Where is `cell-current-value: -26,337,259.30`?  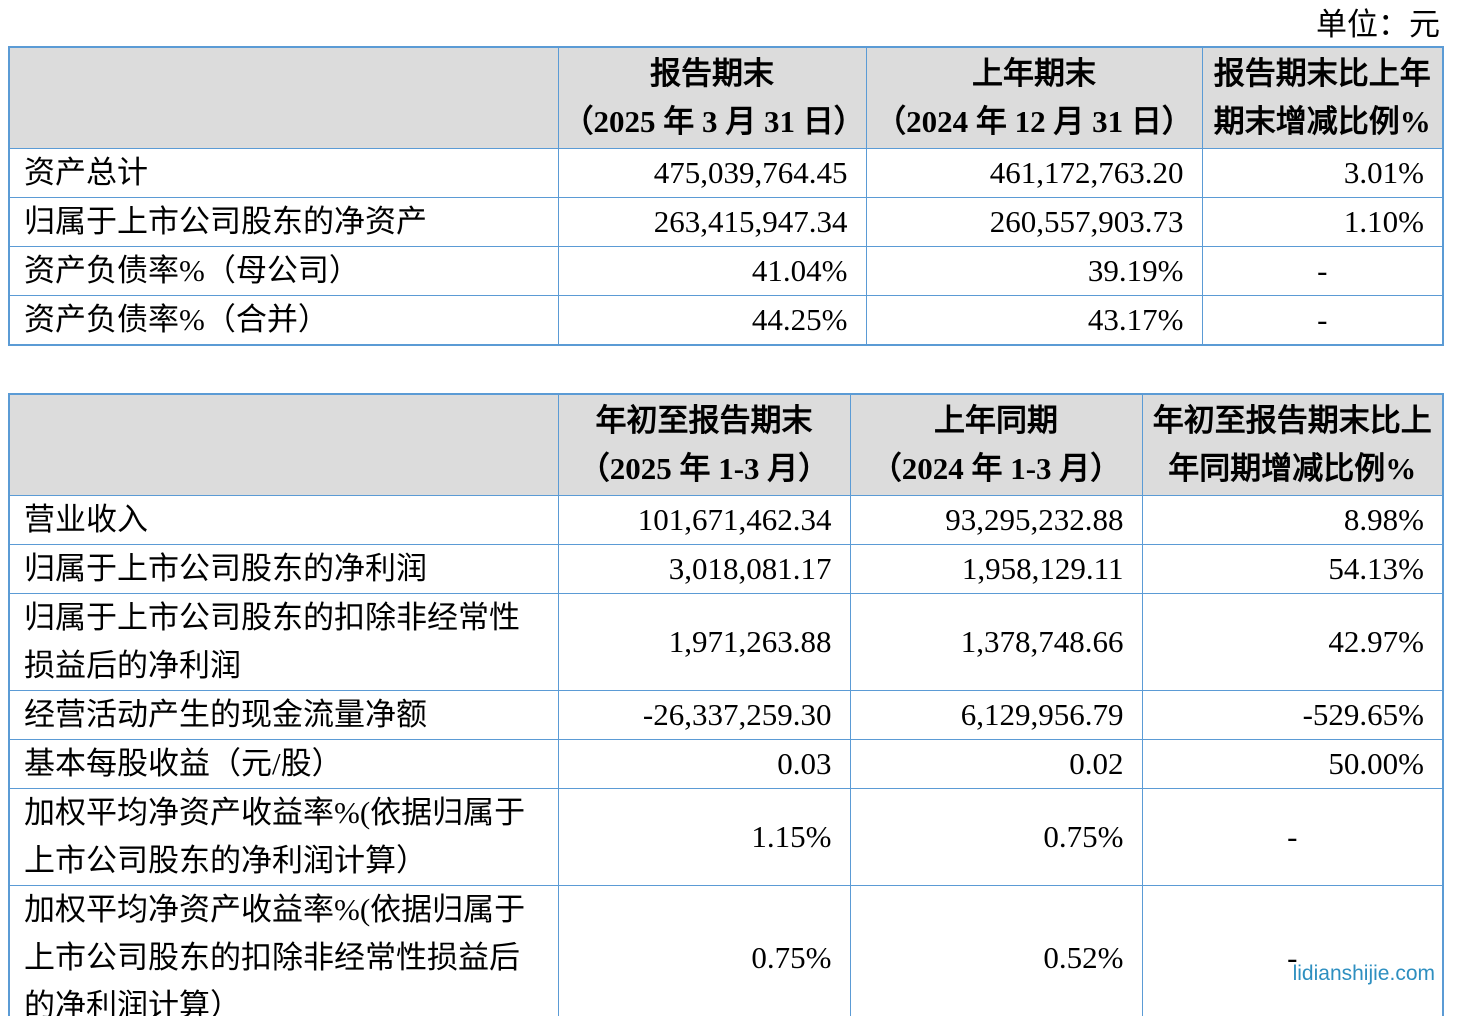
cell-current-value: -26,337,259.30 is located at coordinates (704, 715).